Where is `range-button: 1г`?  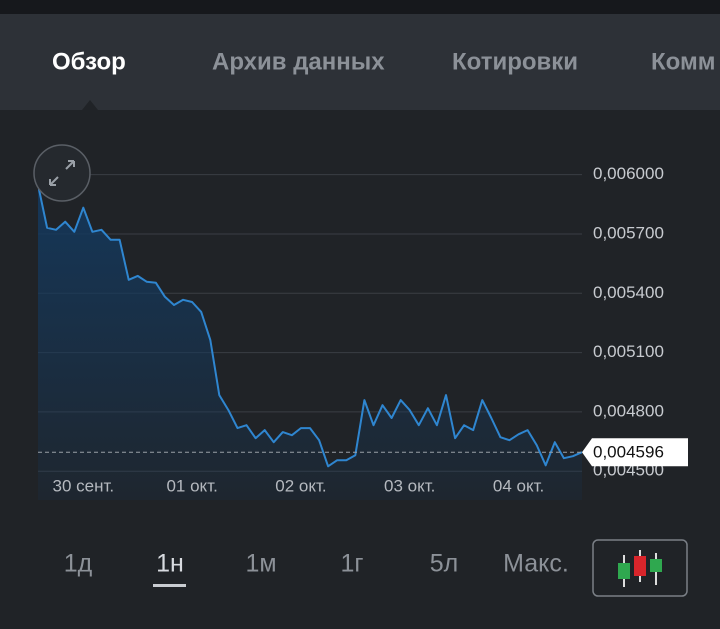
range-button: 1г is located at coordinates (351, 564).